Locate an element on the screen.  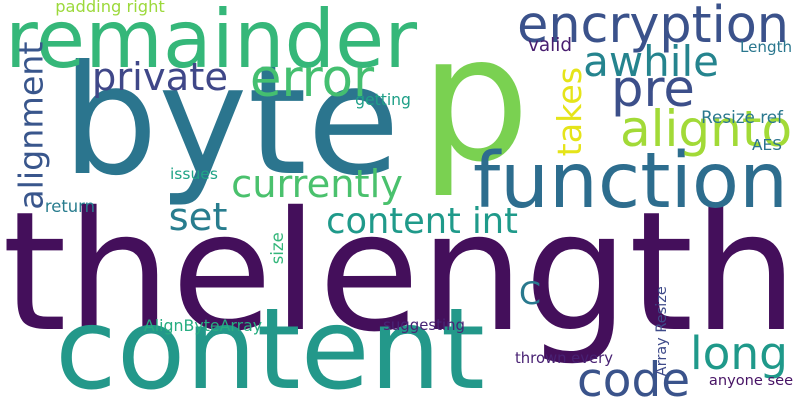
word: remainder is located at coordinates (211, 43).